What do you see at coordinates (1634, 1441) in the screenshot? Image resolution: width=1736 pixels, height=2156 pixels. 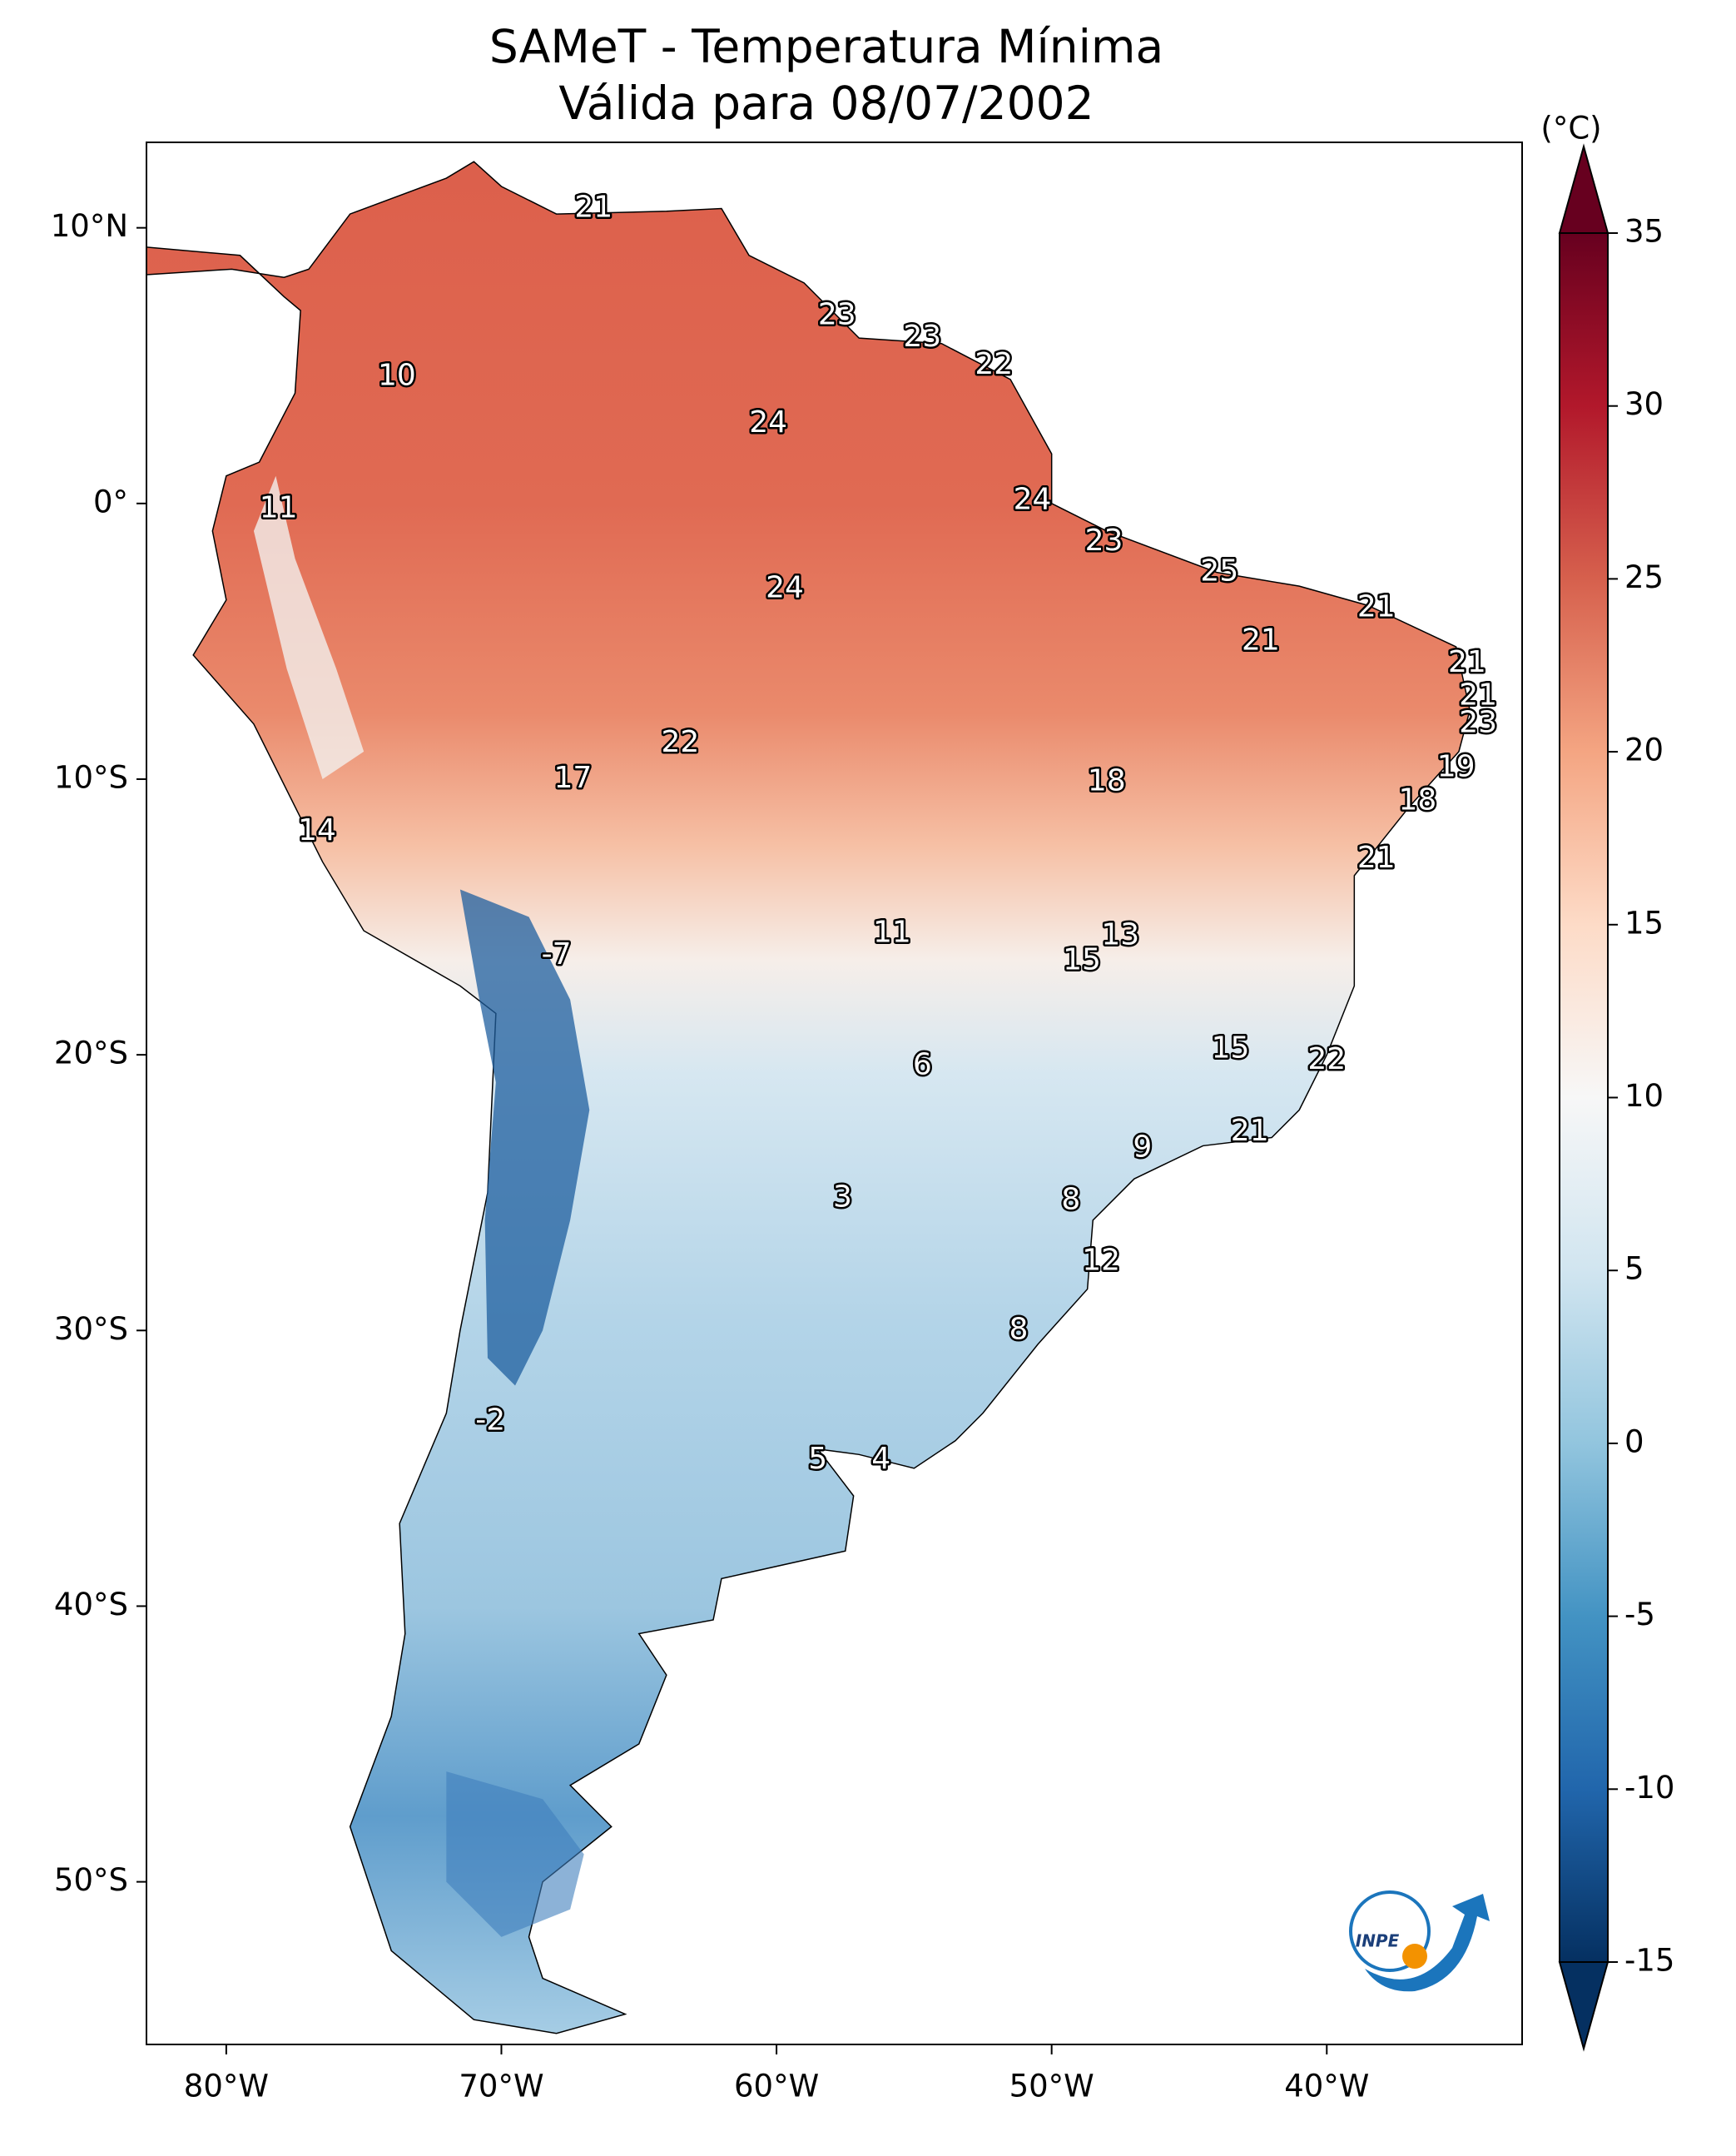 I see `colorbar-tick-label: 0` at bounding box center [1634, 1441].